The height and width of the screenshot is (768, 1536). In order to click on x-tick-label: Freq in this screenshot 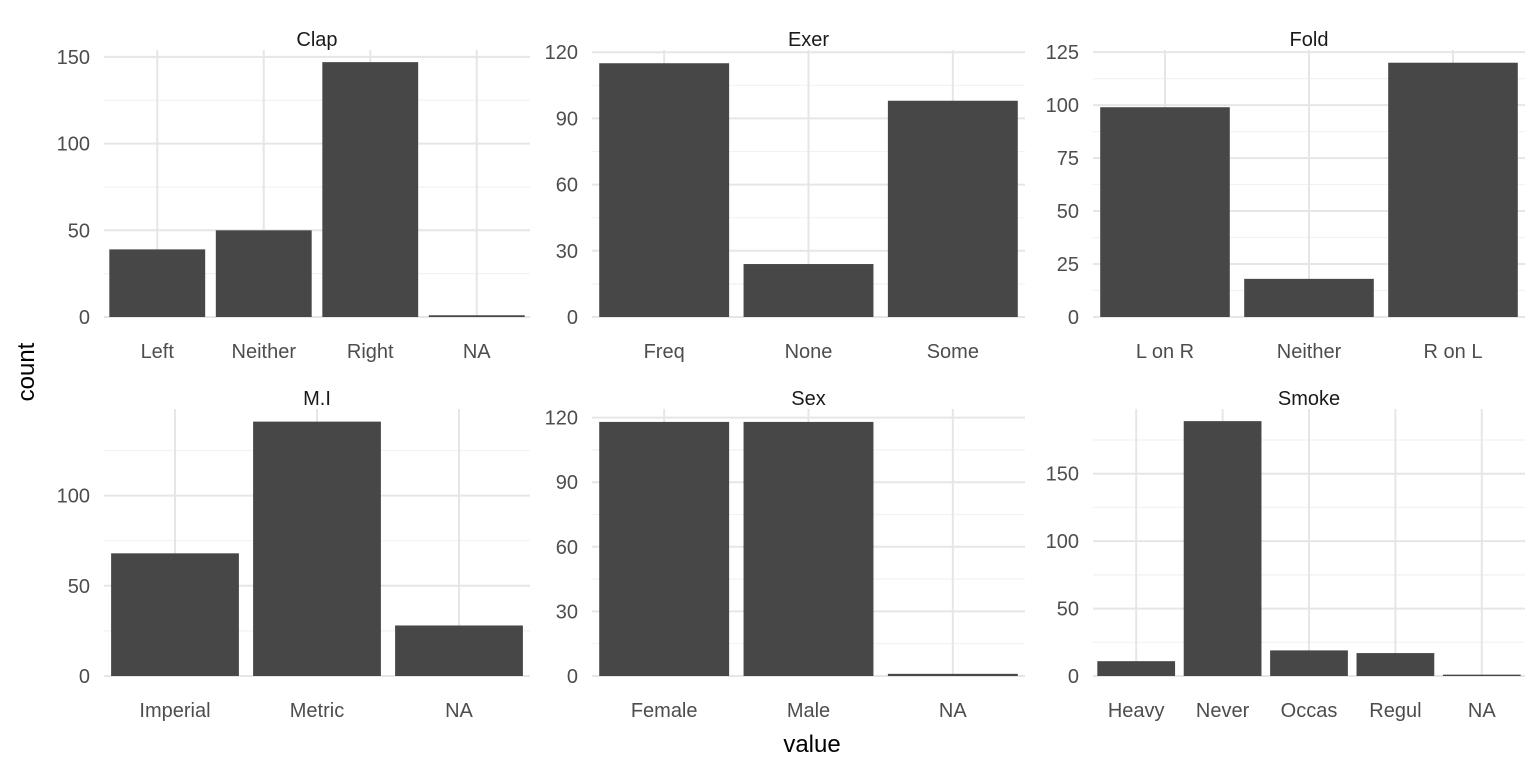, I will do `click(664, 352)`.